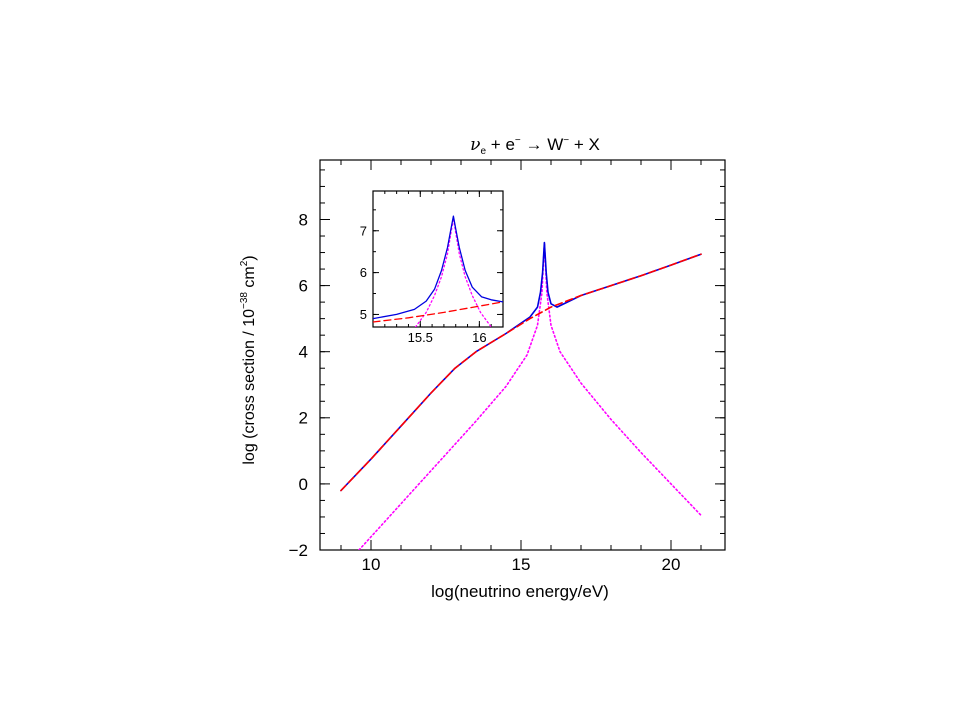  What do you see at coordinates (249, 387) in the screenshot?
I see `y-axis-label-main: log (cross section / 10` at bounding box center [249, 387].